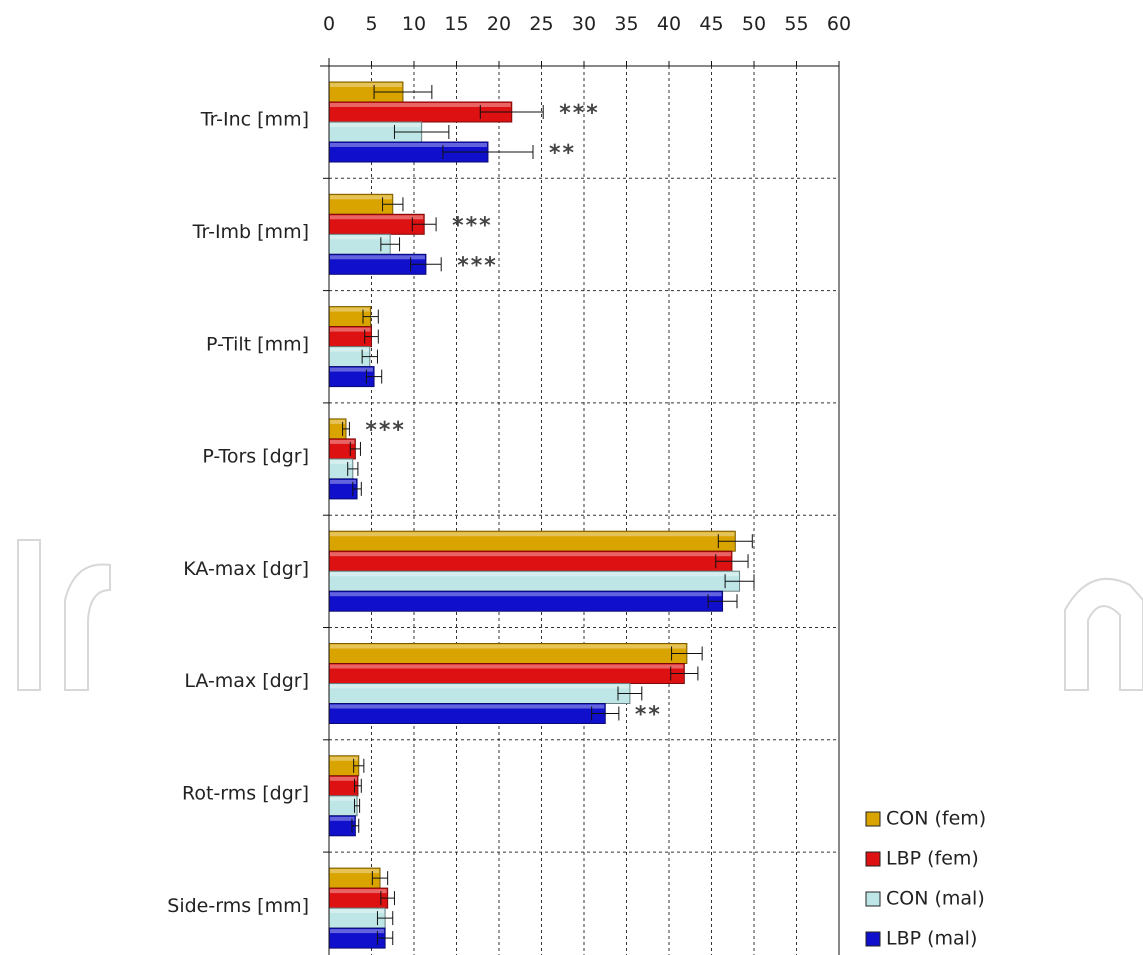 The image size is (1143, 955). Describe the element at coordinates (935, 899) in the screenshot. I see `legend-label: CON (mal)` at that location.